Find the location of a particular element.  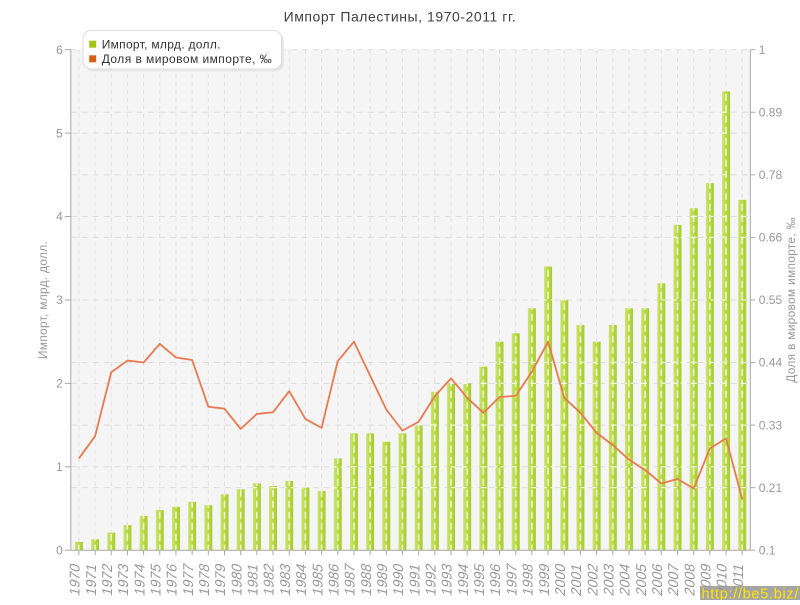

svg-text: 6 is located at coordinates (59, 50).